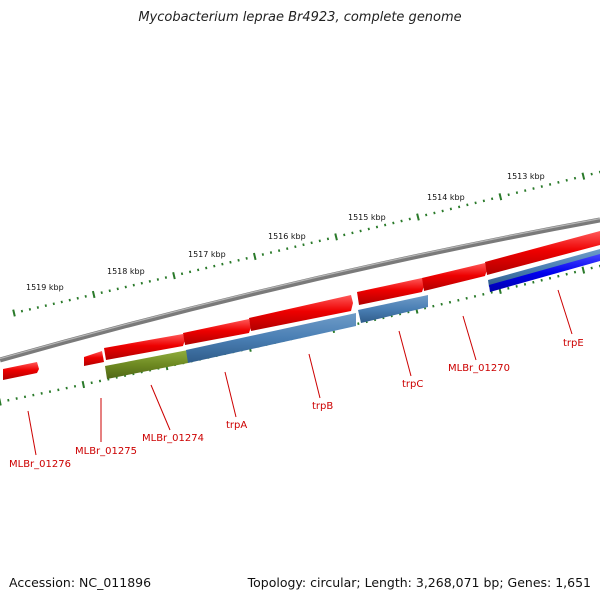 This screenshot has width=600, height=600. I want to click on gene-label-mlbr01274: MLBr_01274, so click(173, 438).